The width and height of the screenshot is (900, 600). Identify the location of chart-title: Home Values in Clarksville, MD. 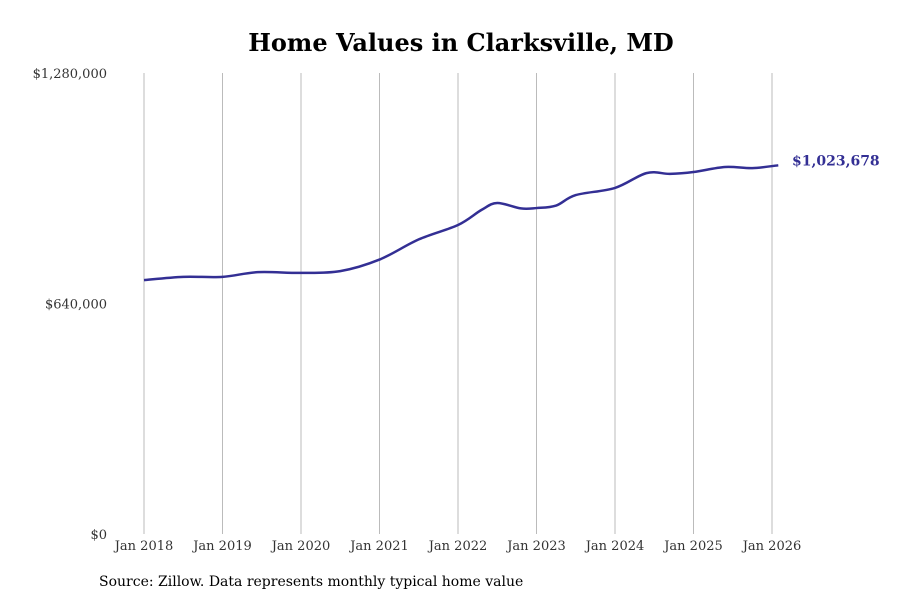
(461, 42).